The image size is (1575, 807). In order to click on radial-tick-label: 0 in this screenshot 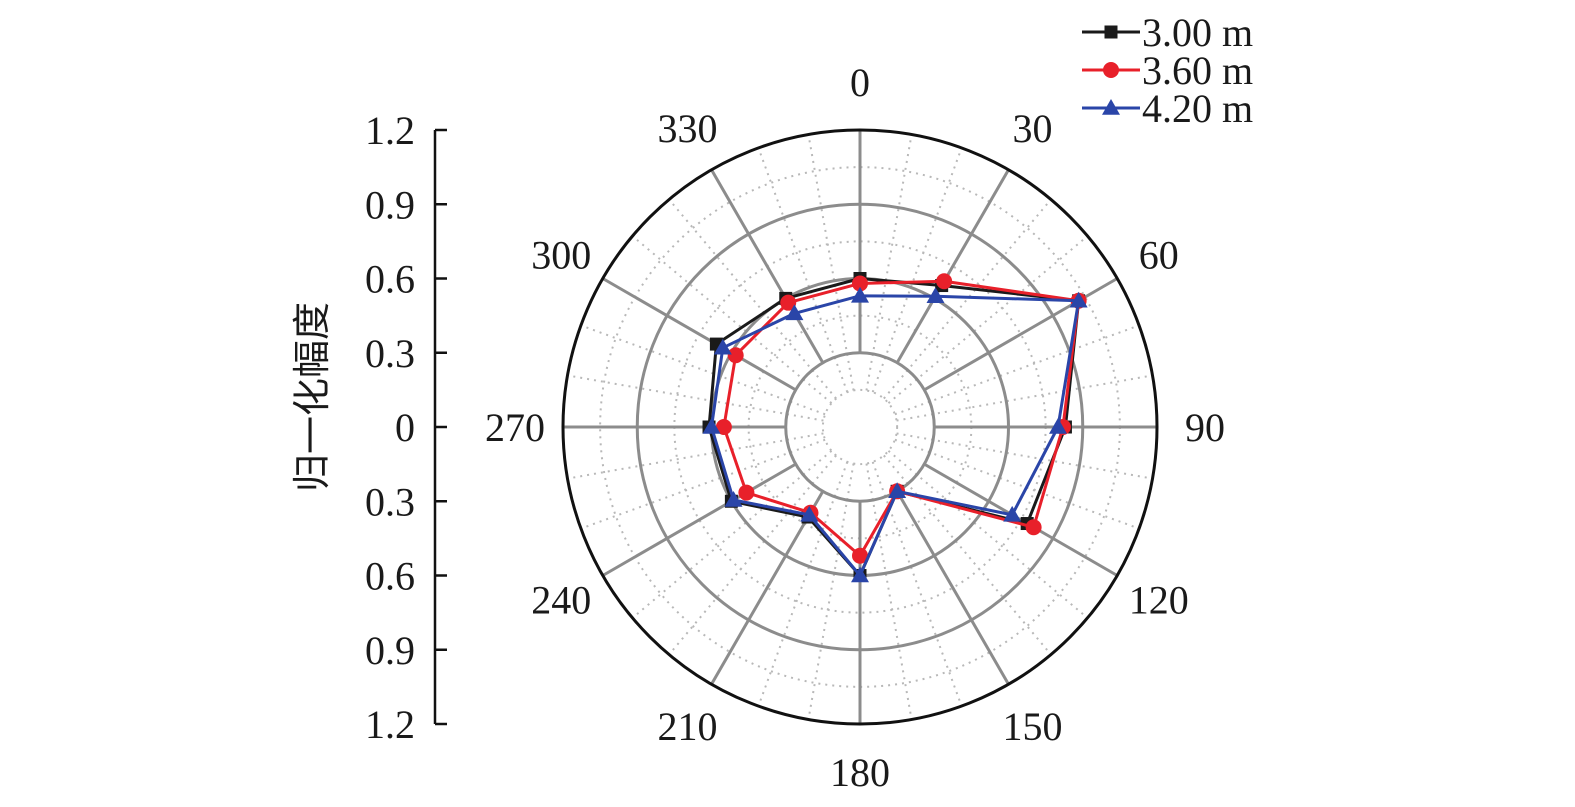, I will do `click(405, 427)`.